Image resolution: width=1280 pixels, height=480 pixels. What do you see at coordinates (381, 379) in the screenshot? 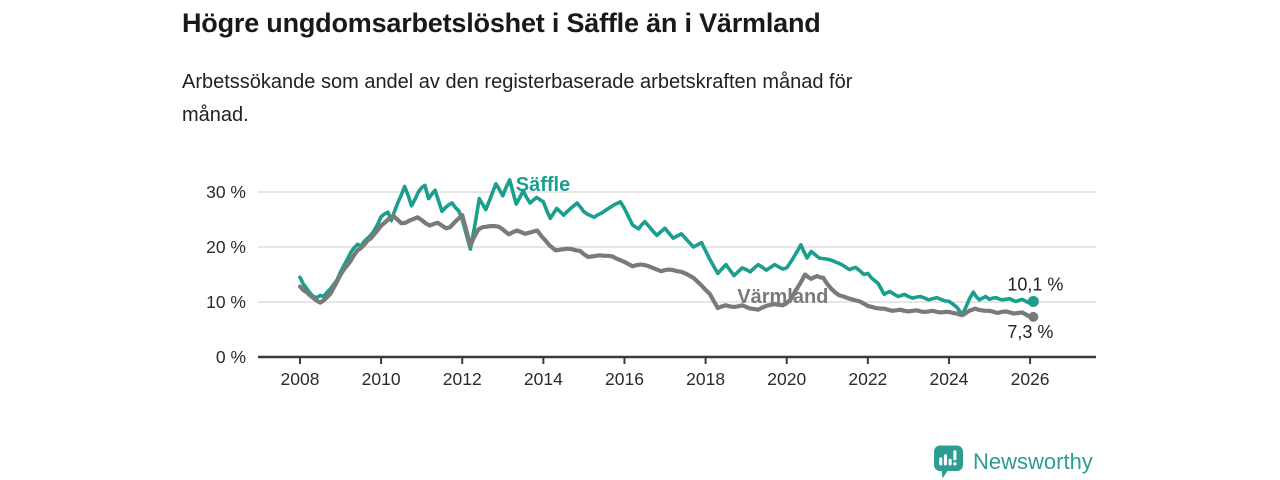
I see `x-tick-label-2010: 2010` at bounding box center [381, 379].